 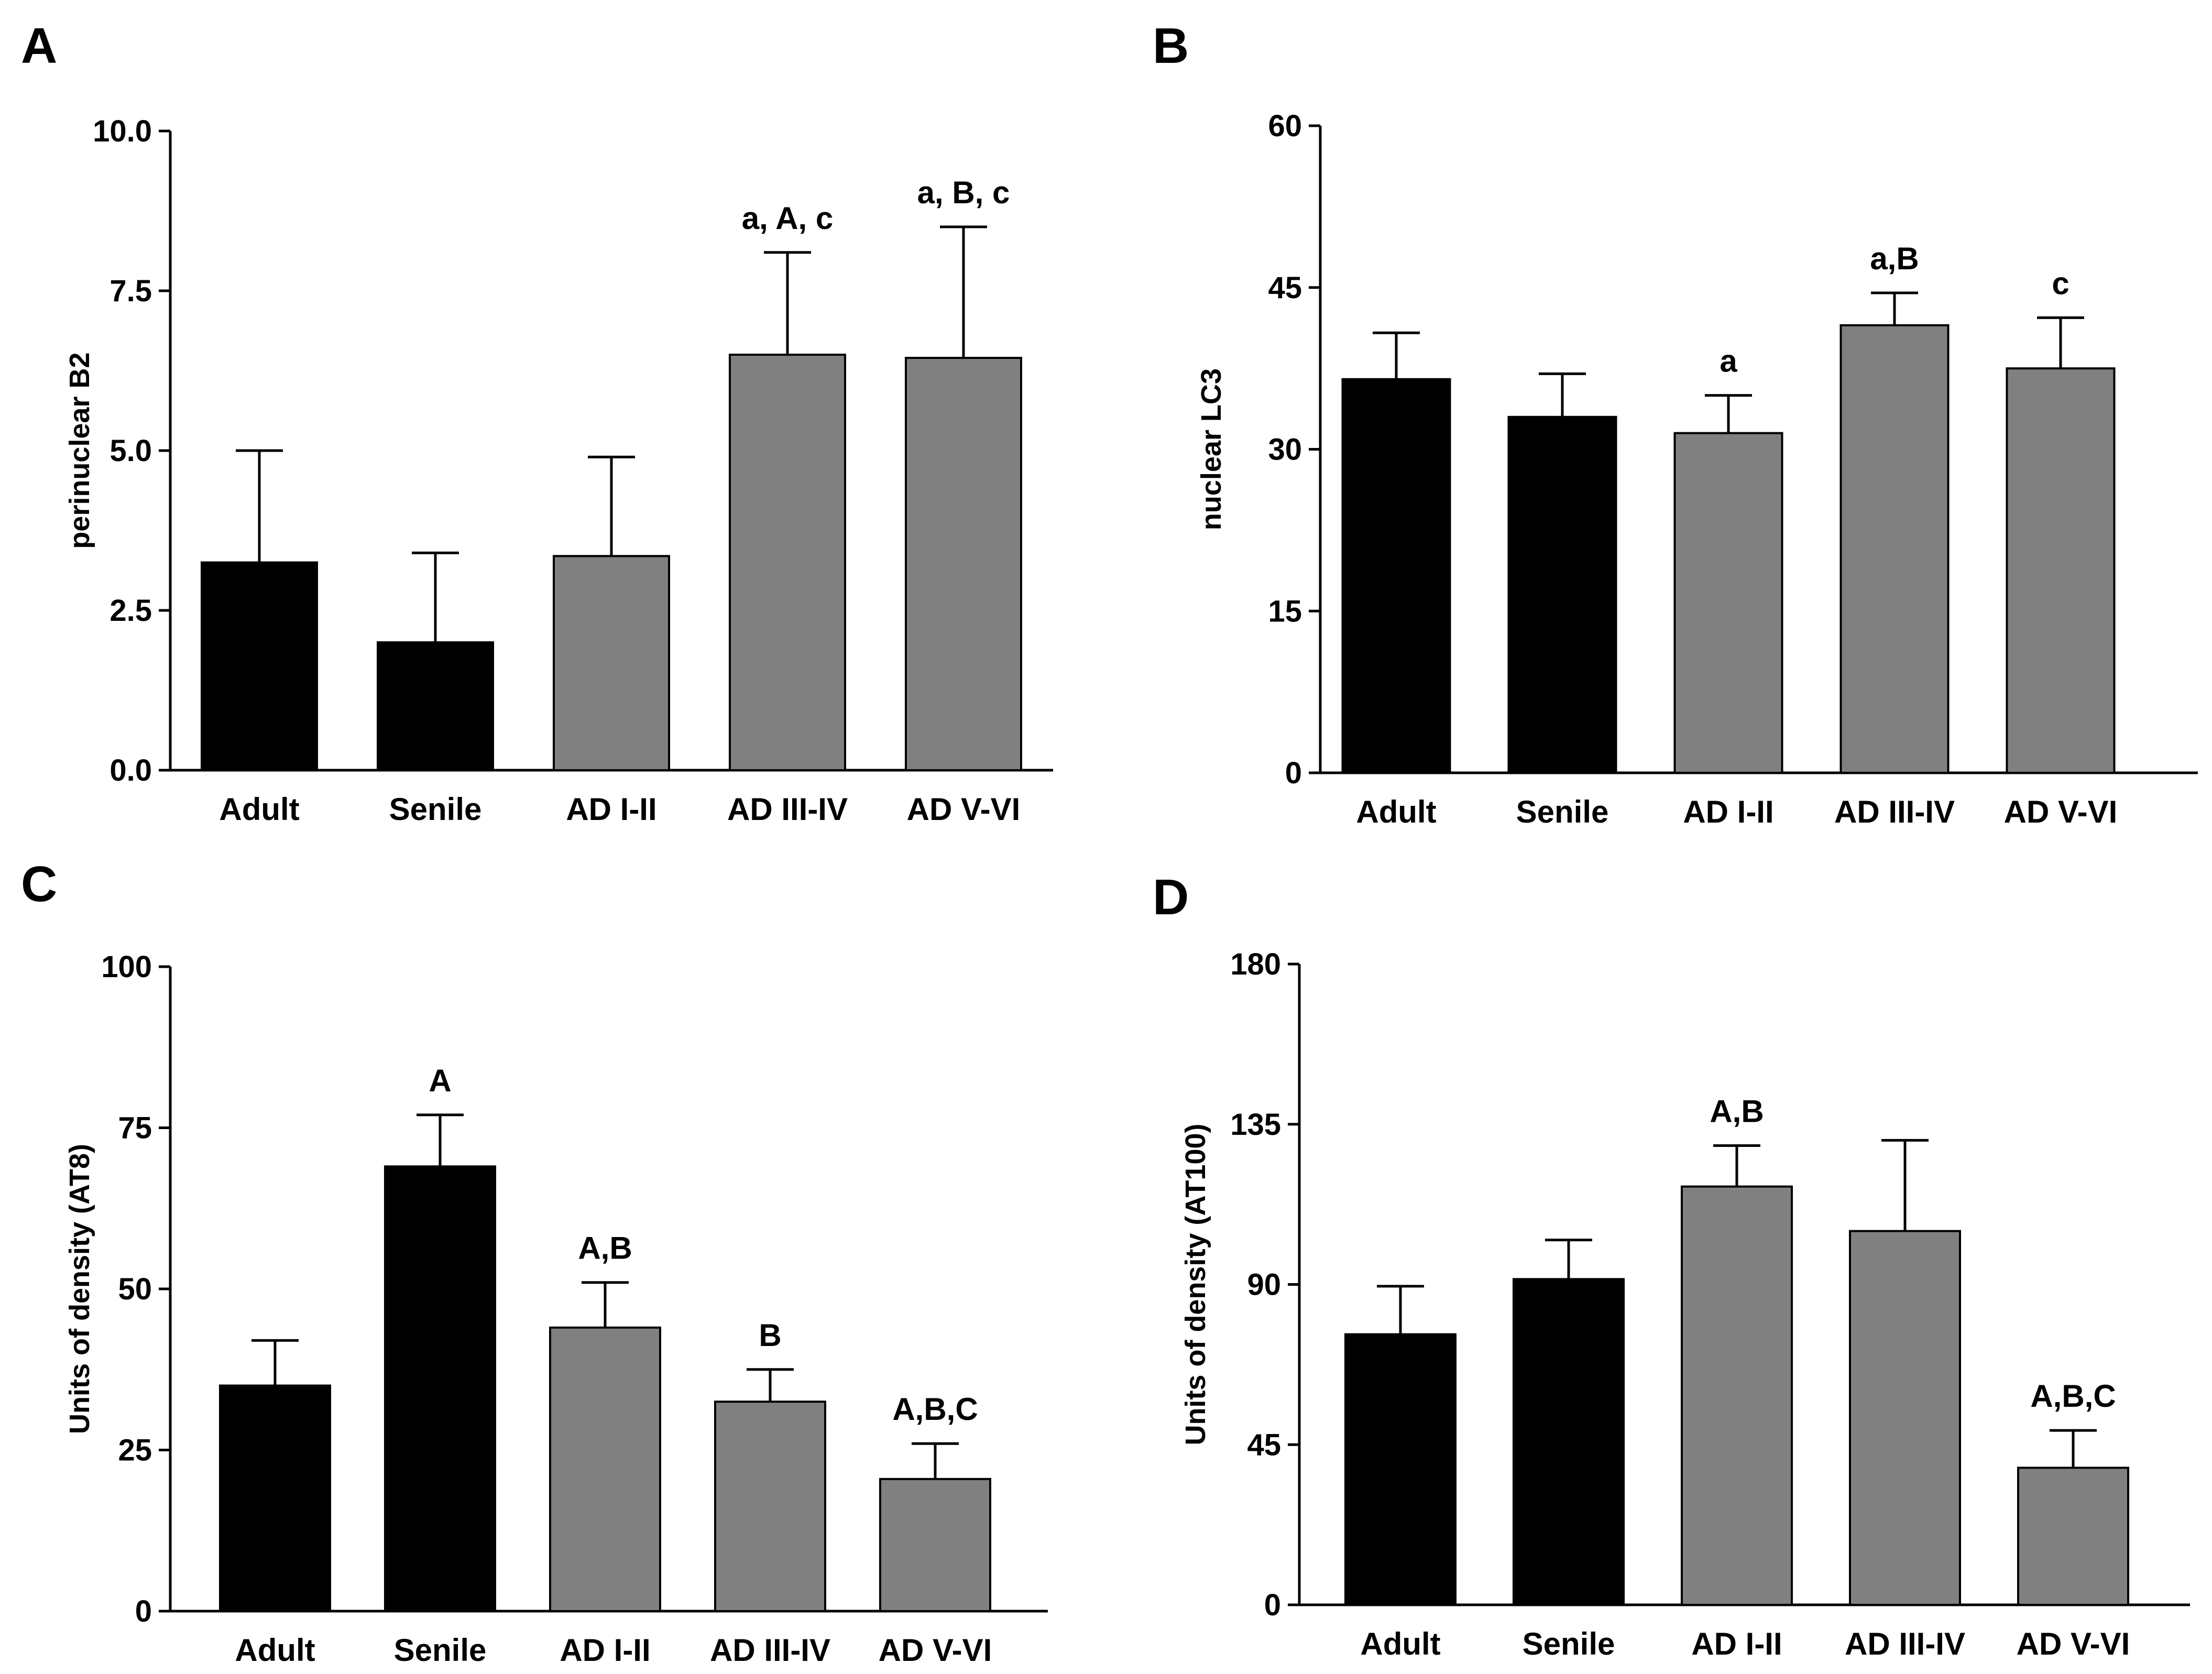 What do you see at coordinates (135, 1451) in the screenshot?
I see `y-tick-label: 25` at bounding box center [135, 1451].